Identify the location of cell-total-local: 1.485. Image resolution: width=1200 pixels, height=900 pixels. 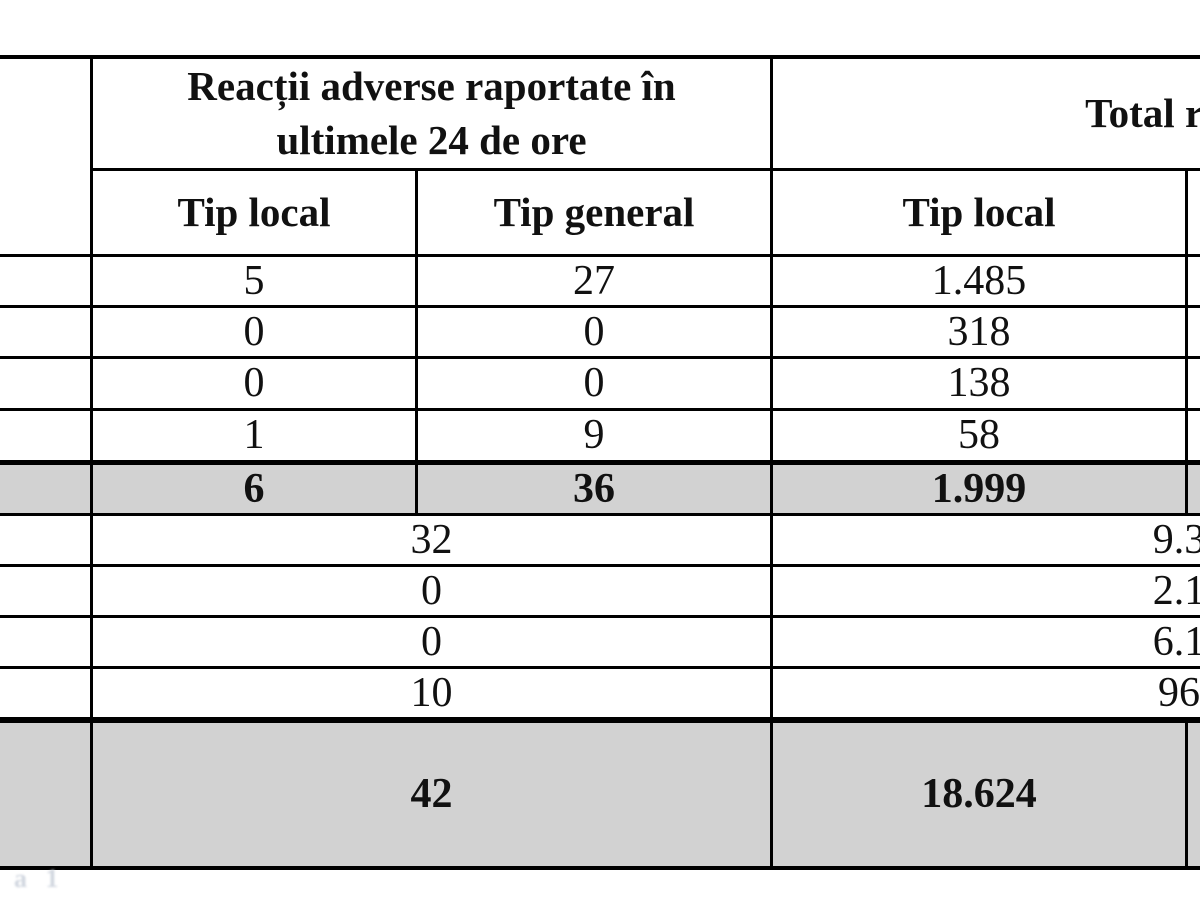
(979, 280).